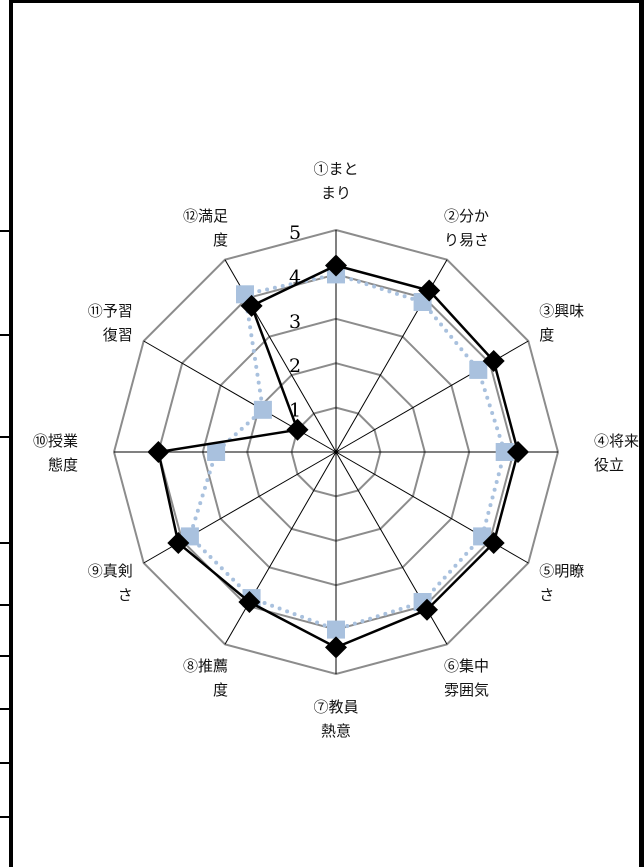 The height and width of the screenshot is (867, 644). I want to click on axis-label-5-line-1: ⑤明瞭, so click(561, 571).